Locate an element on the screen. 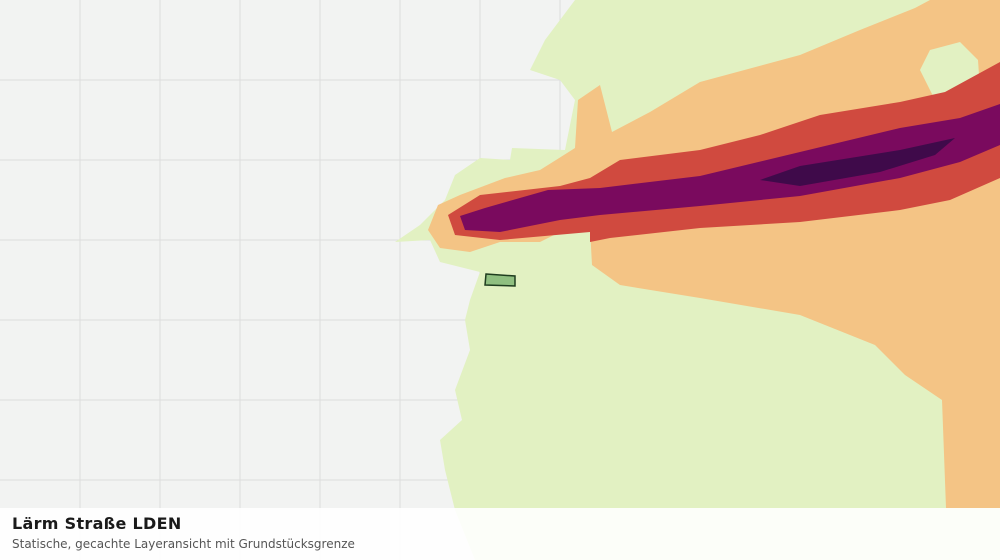 The image size is (1000, 560). layer-title: Lärm Straße LDEN is located at coordinates (97, 523).